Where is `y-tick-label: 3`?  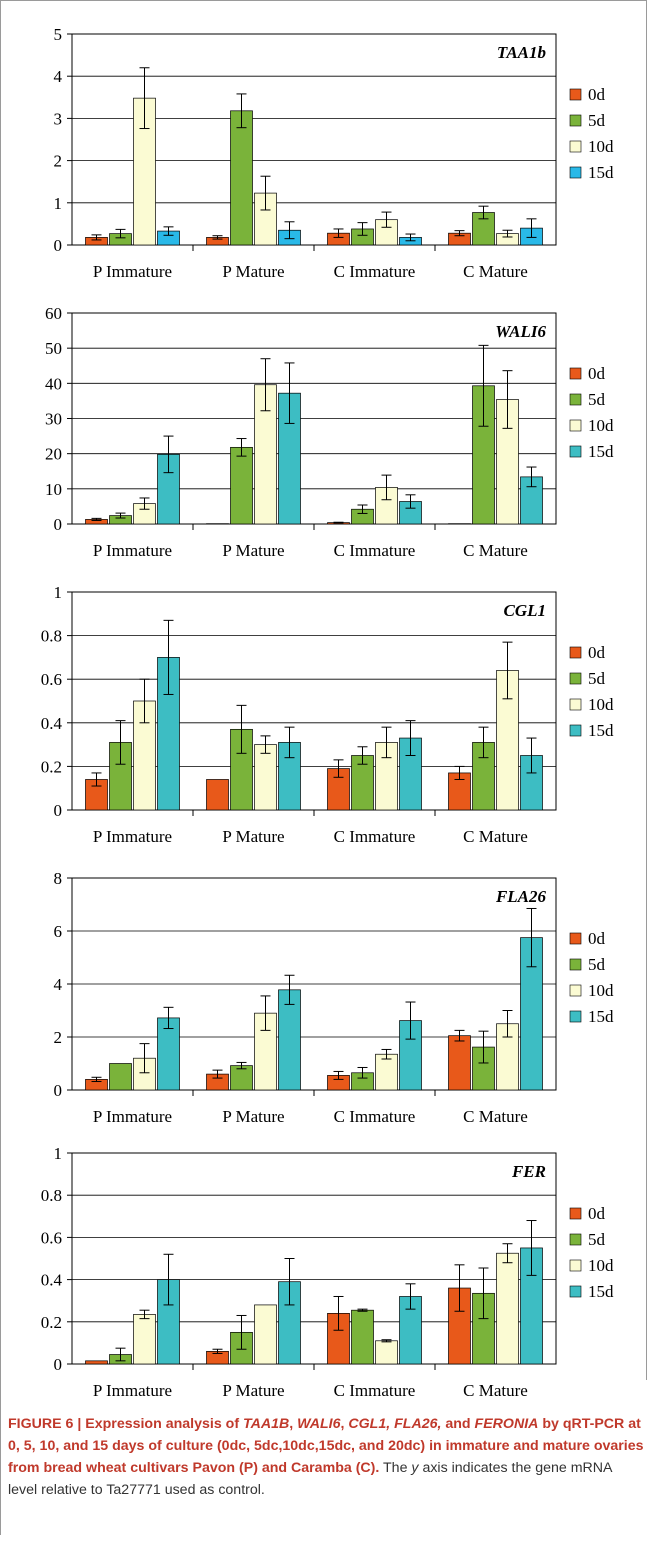
y-tick-label: 3 is located at coordinates (58, 118).